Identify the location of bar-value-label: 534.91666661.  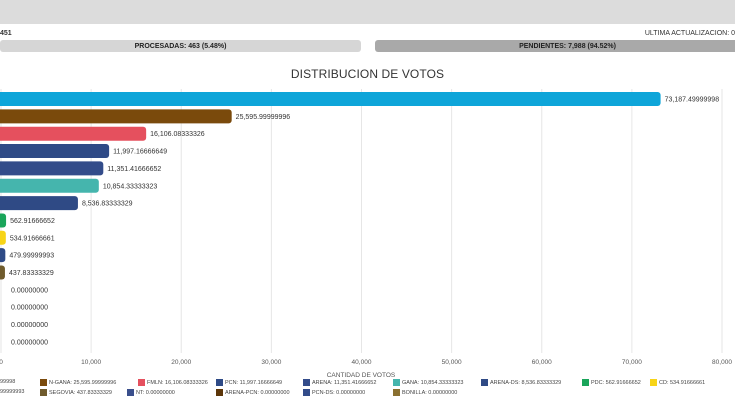
(32, 238).